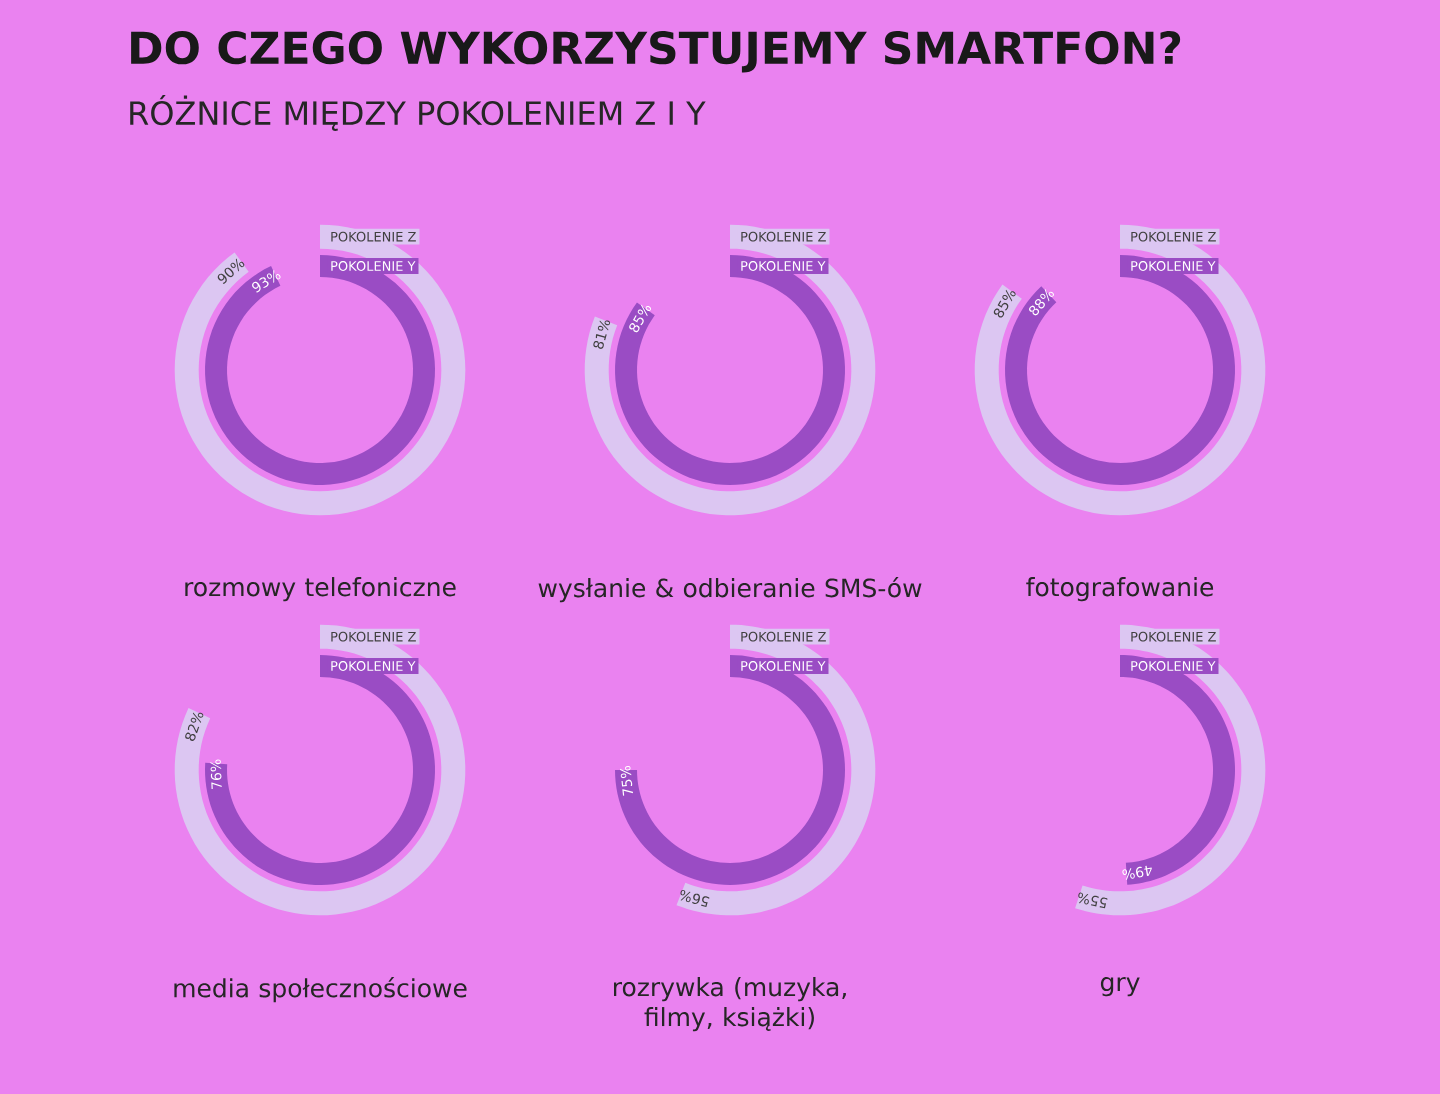 This screenshot has height=1094, width=1440. I want to click on category-label: fotografowanie, so click(1120, 589).